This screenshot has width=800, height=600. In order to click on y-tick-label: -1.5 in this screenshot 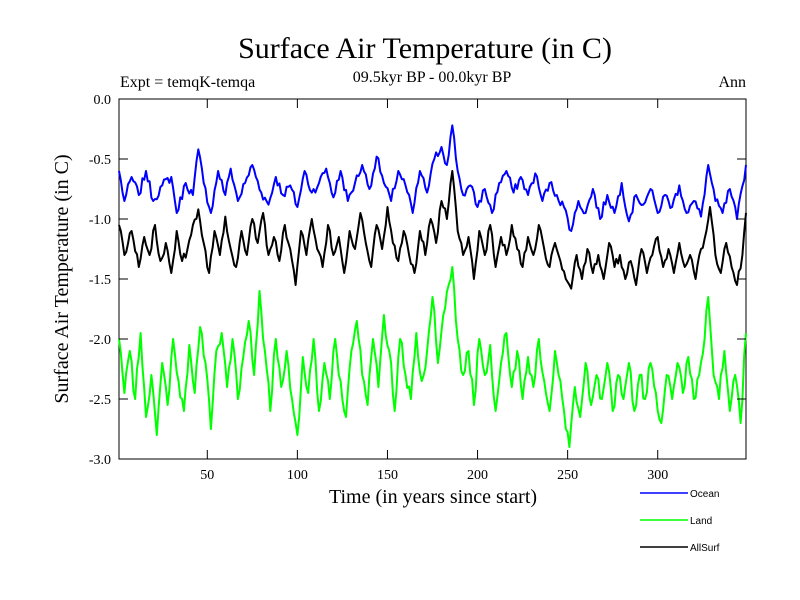, I will do `click(100, 280)`.